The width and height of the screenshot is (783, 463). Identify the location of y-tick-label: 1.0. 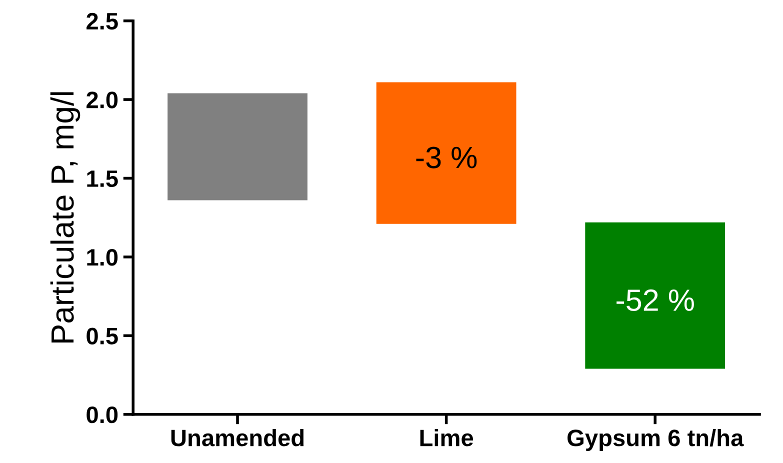
(102, 257).